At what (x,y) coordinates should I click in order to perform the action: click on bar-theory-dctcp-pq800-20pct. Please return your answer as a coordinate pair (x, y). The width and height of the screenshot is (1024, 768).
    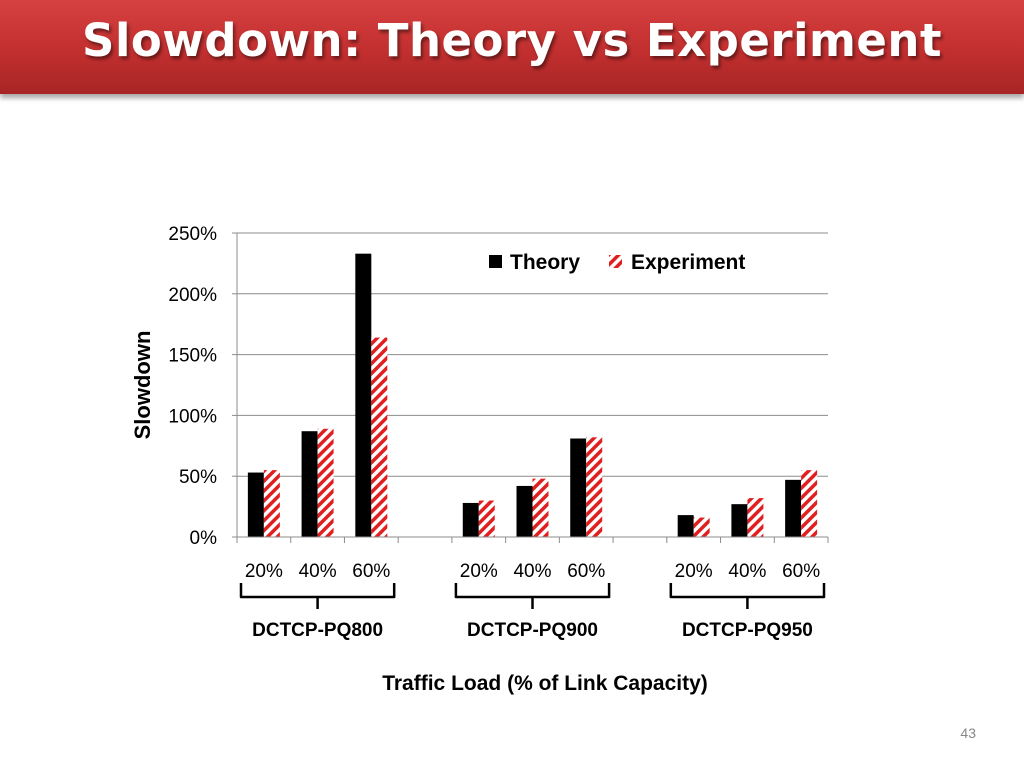
    Looking at the image, I should click on (255, 504).